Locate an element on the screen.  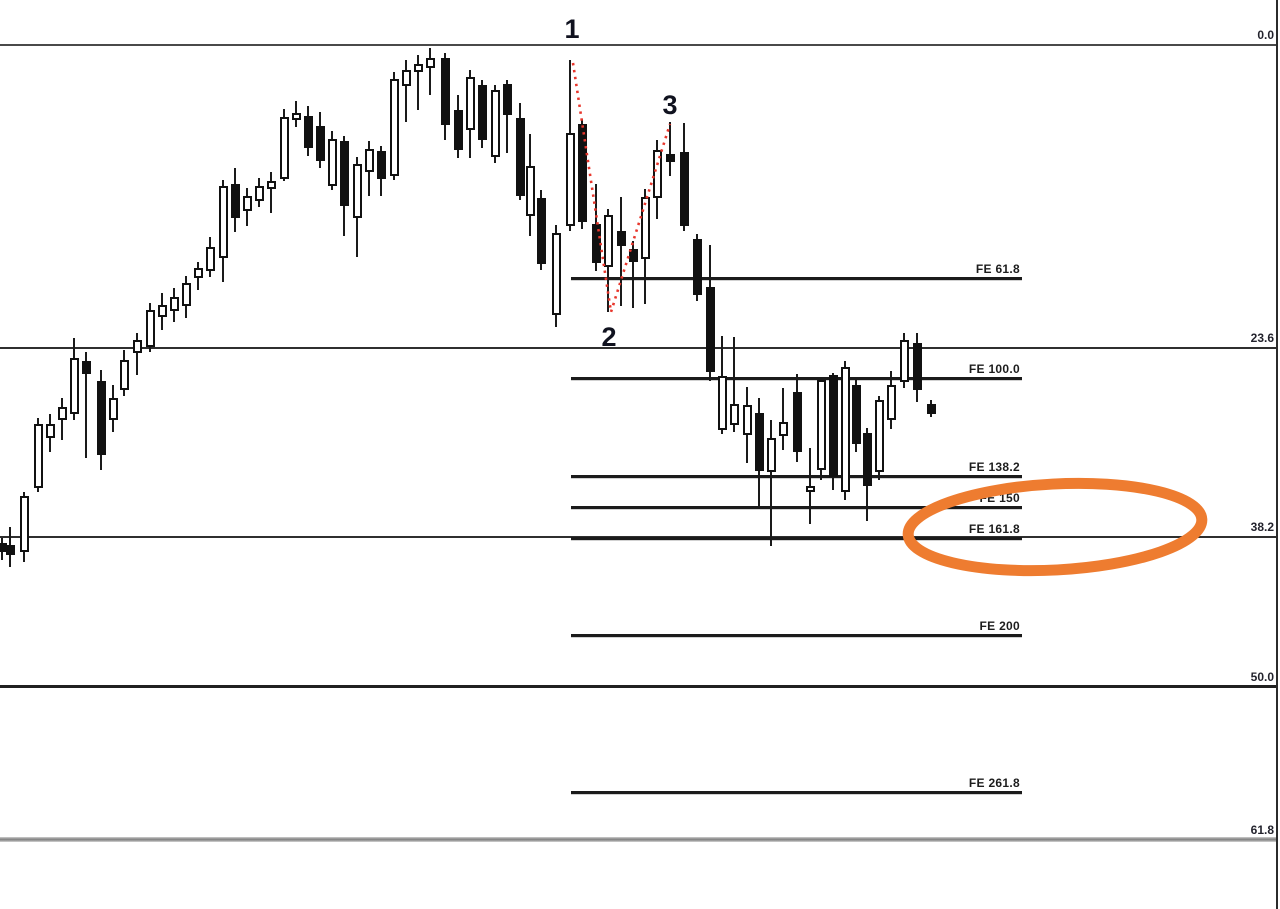
fib-extension-label: FE 200 is located at coordinates (999, 626).